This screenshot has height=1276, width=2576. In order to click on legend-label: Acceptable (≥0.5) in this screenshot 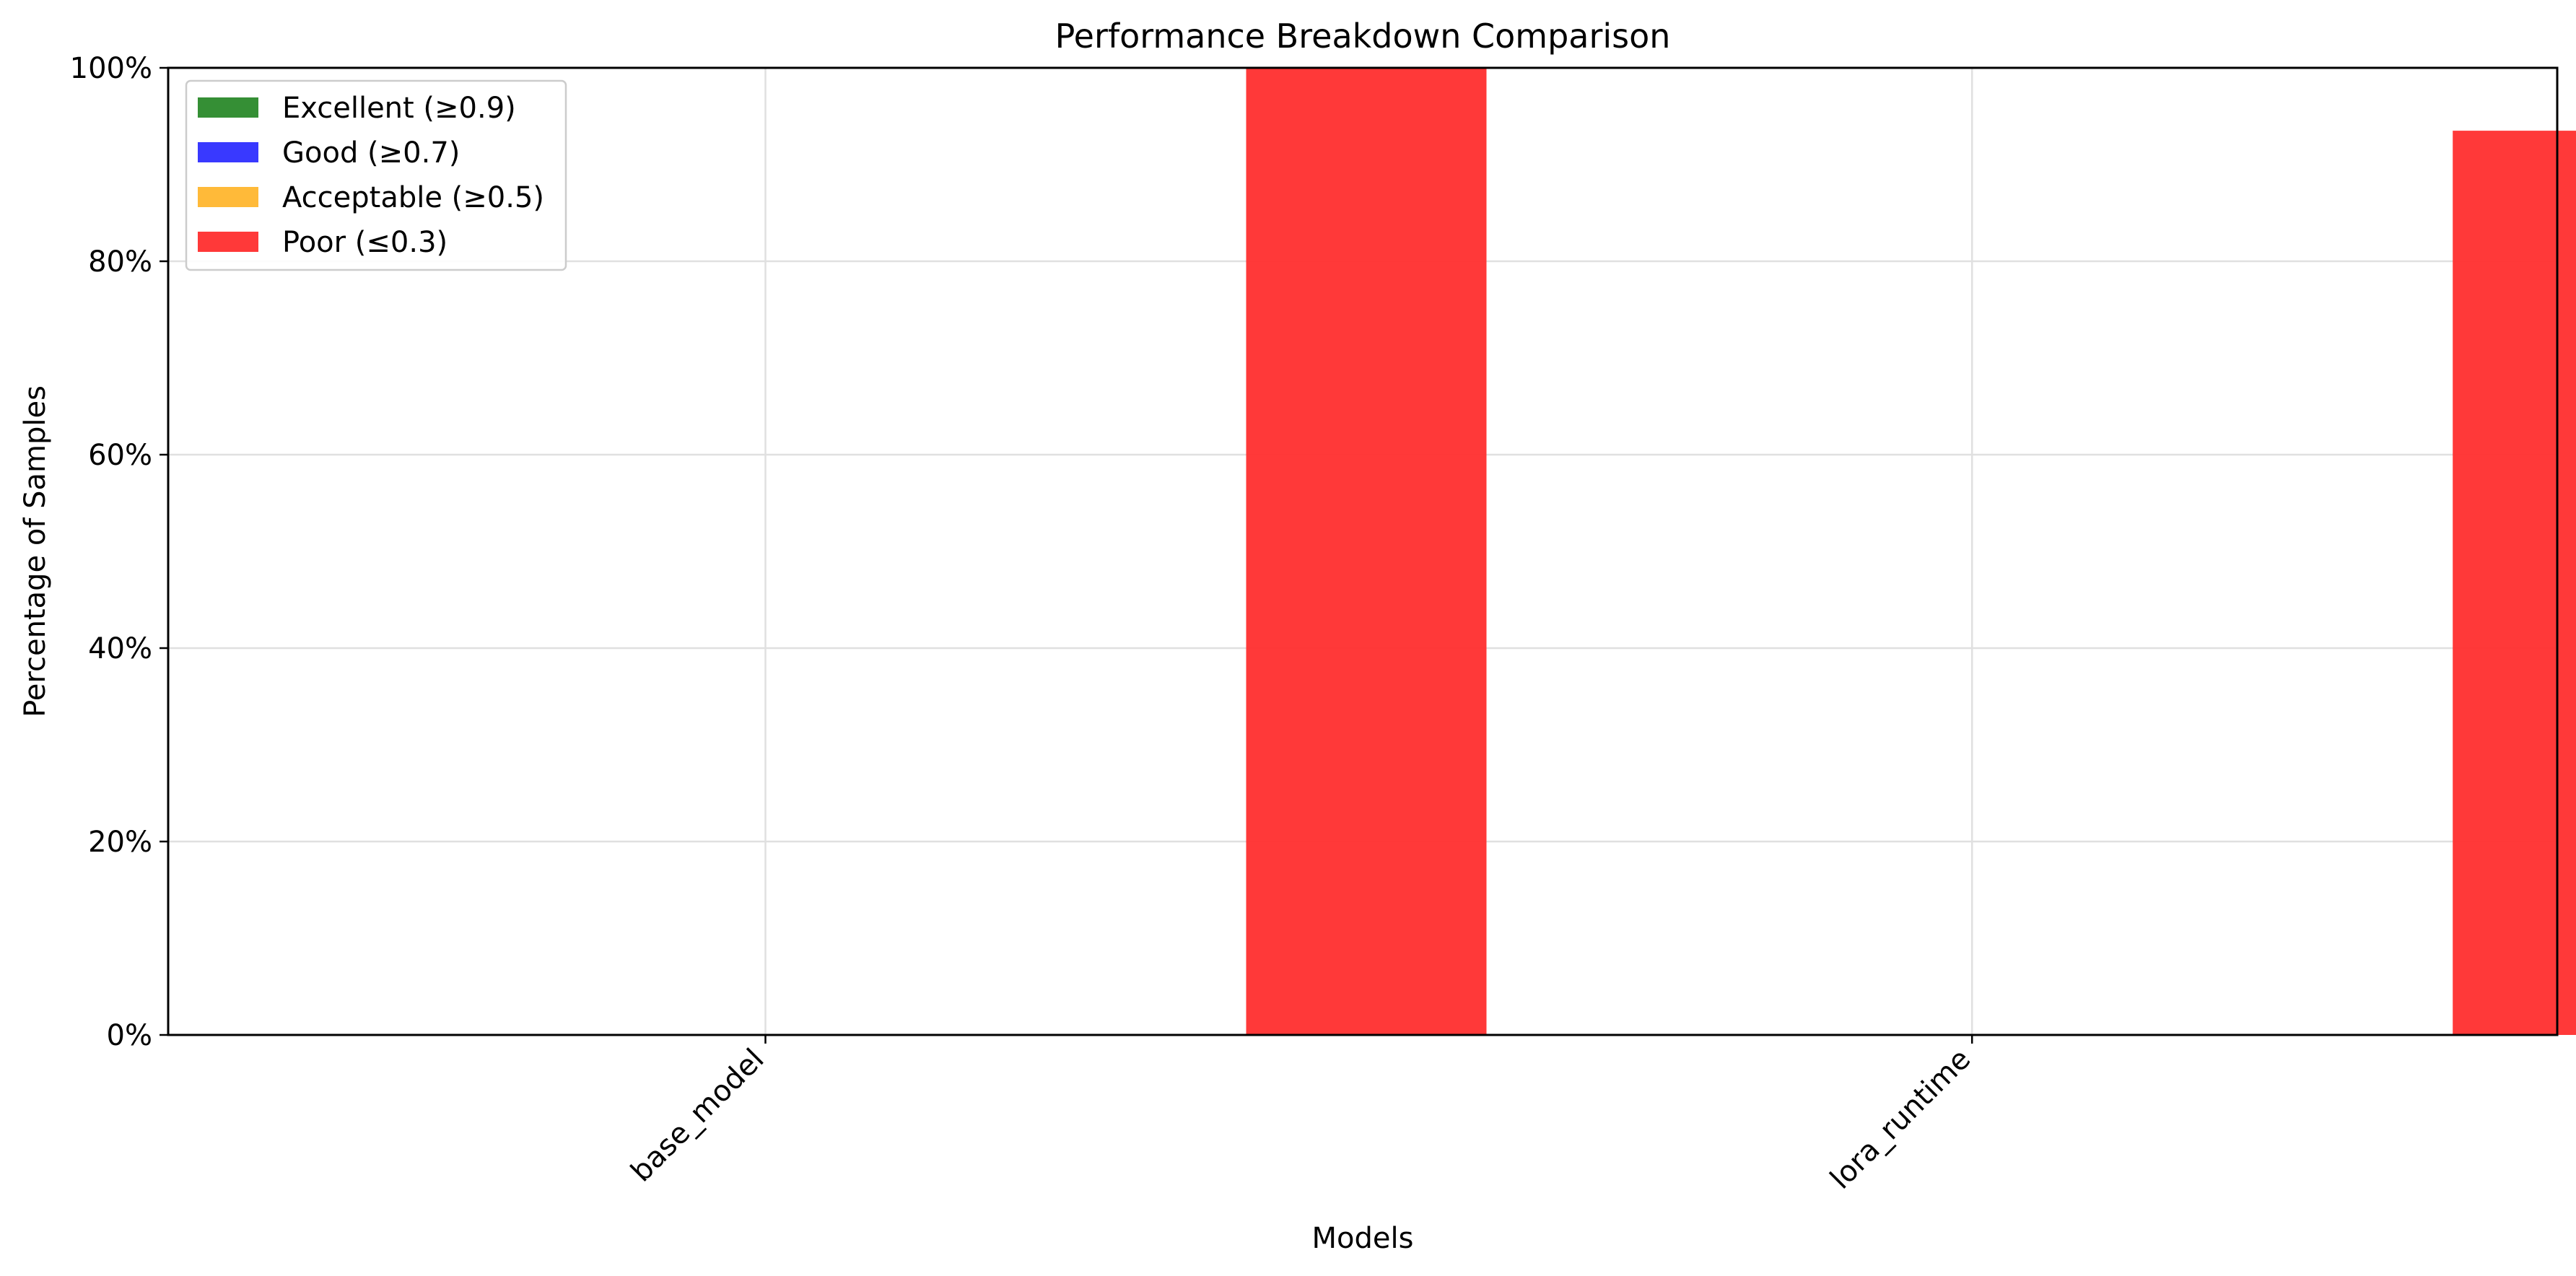, I will do `click(413, 197)`.